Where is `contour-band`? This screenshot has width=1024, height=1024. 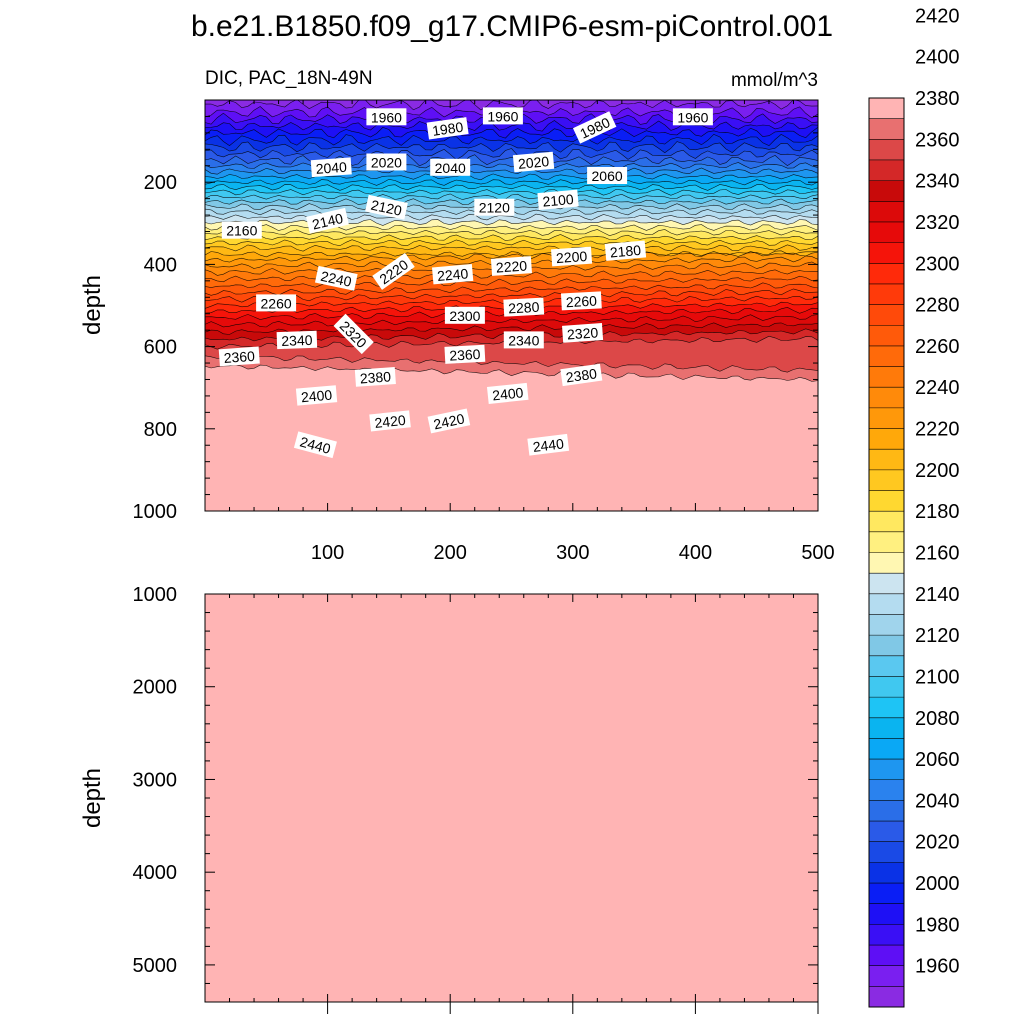 contour-band is located at coordinates (511, 105).